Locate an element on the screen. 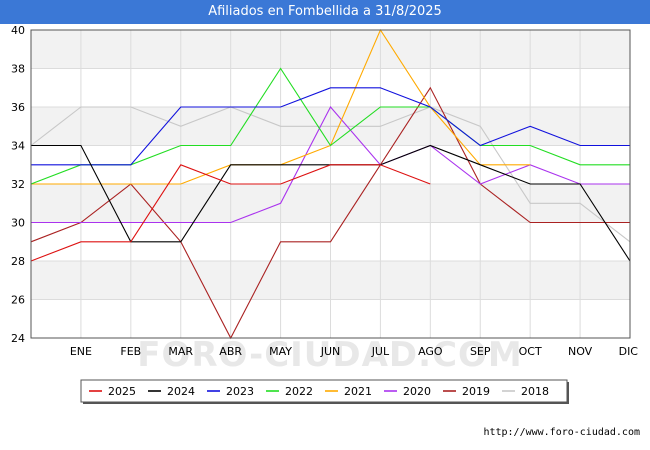 This screenshot has width=650, height=450. y-tick-label: 40 is located at coordinates (18, 30).